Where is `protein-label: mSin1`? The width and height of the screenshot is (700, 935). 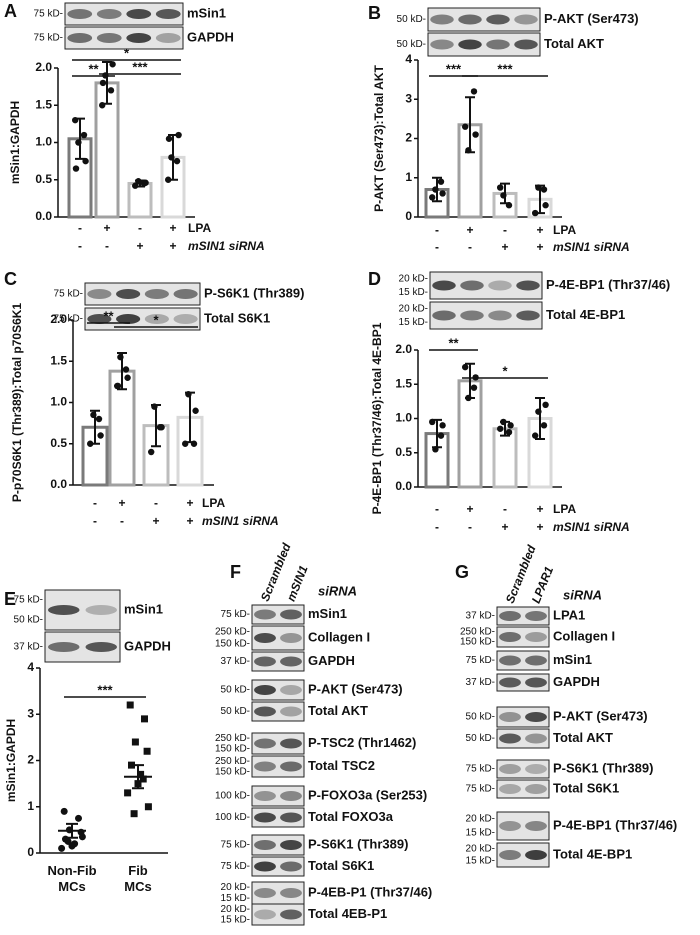
protein-label: mSin1 is located at coordinates (143, 608).